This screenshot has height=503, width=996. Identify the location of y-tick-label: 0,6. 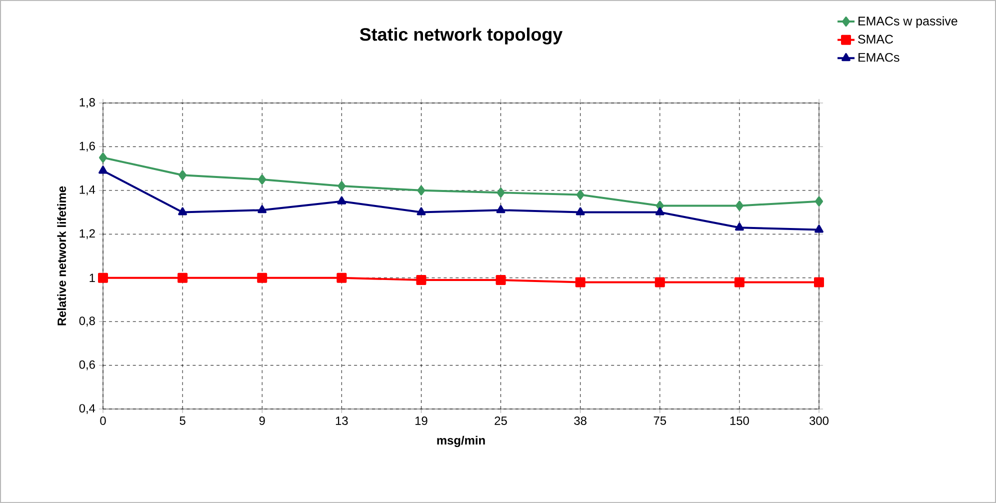
(87, 365).